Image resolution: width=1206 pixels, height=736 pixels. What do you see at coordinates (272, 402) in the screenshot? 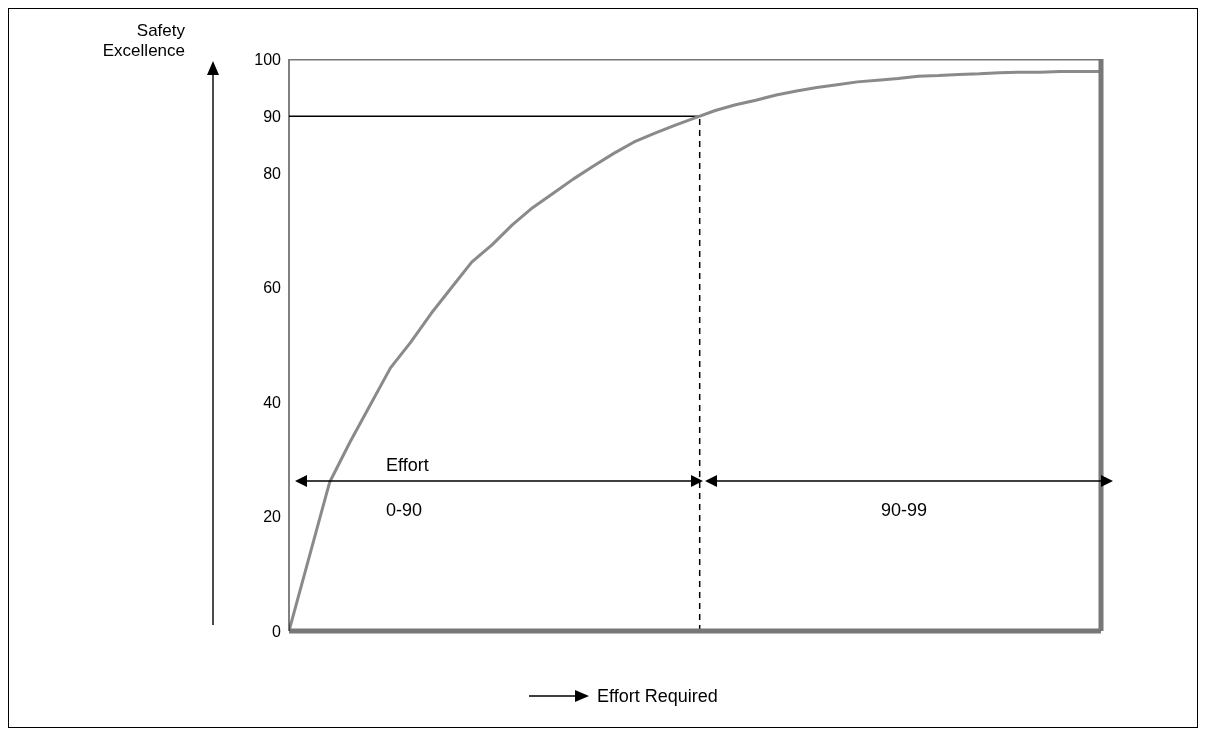
I see `y-tick-label: 40` at bounding box center [272, 402].